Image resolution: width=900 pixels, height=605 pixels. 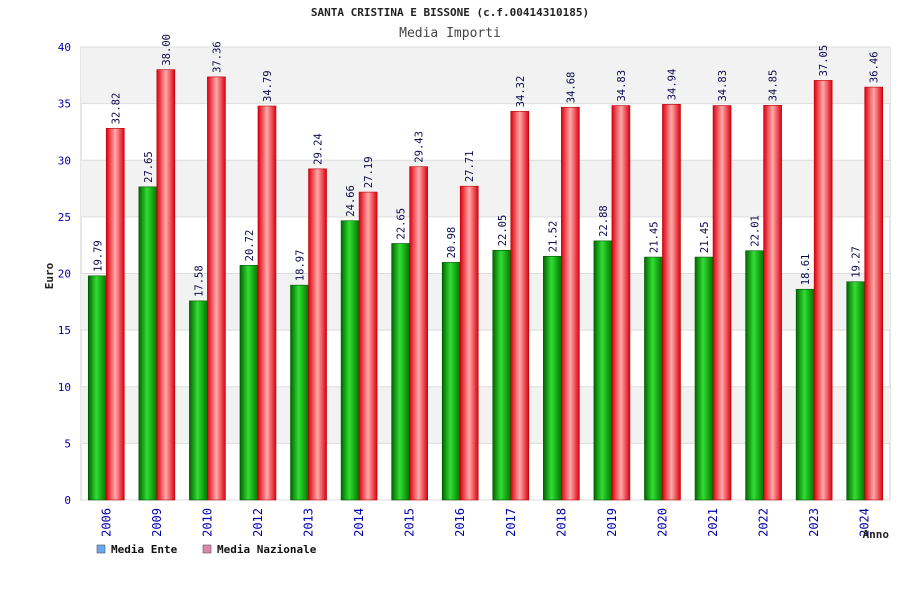 What do you see at coordinates (157, 522) in the screenshot?
I see `x-tick-label: 2009` at bounding box center [157, 522].